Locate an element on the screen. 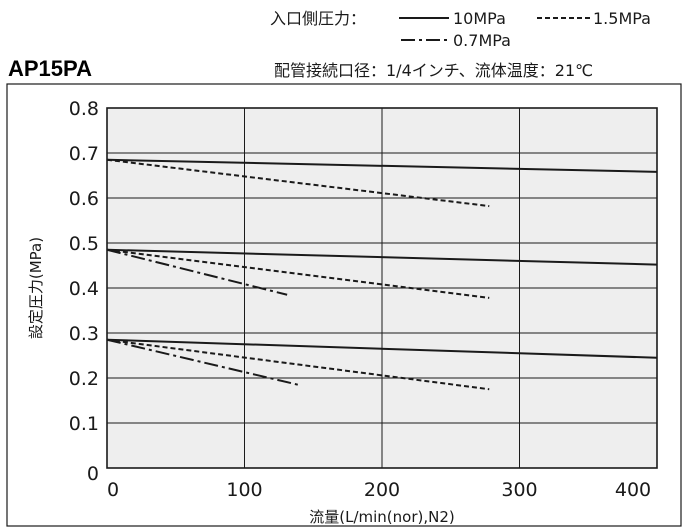 This screenshot has height=528, width=683. y-tick-labels: 0.1 0.2 0.3 0.4 0.5 0.6 0.7 0.8 0 is located at coordinates (84, 291).